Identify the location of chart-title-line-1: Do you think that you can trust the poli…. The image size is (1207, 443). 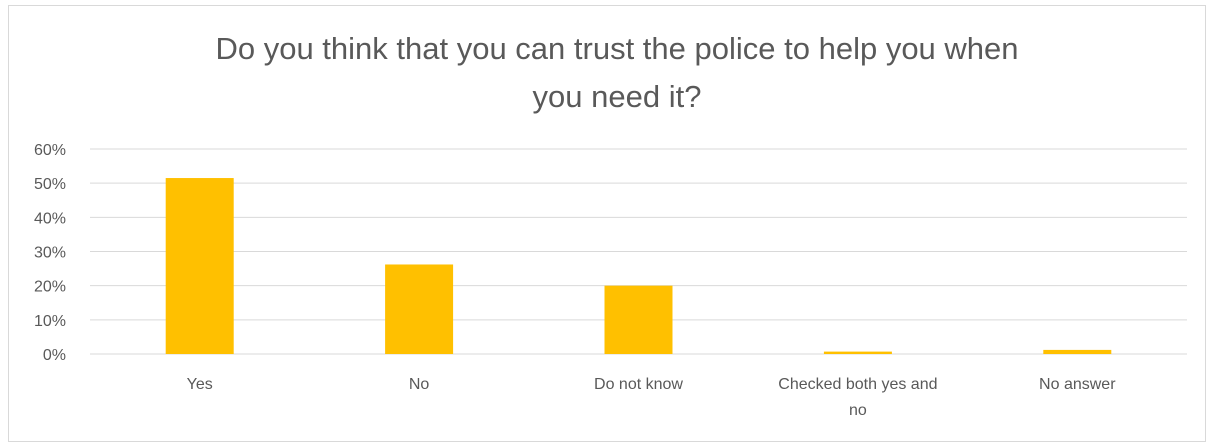
(616, 48).